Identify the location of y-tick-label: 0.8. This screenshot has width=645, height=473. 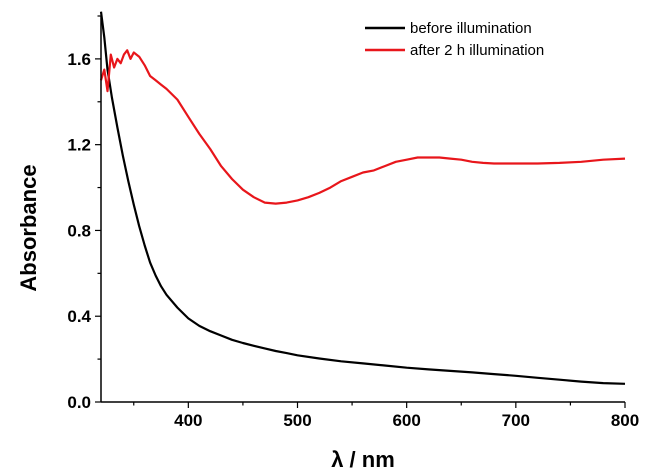
(79, 230).